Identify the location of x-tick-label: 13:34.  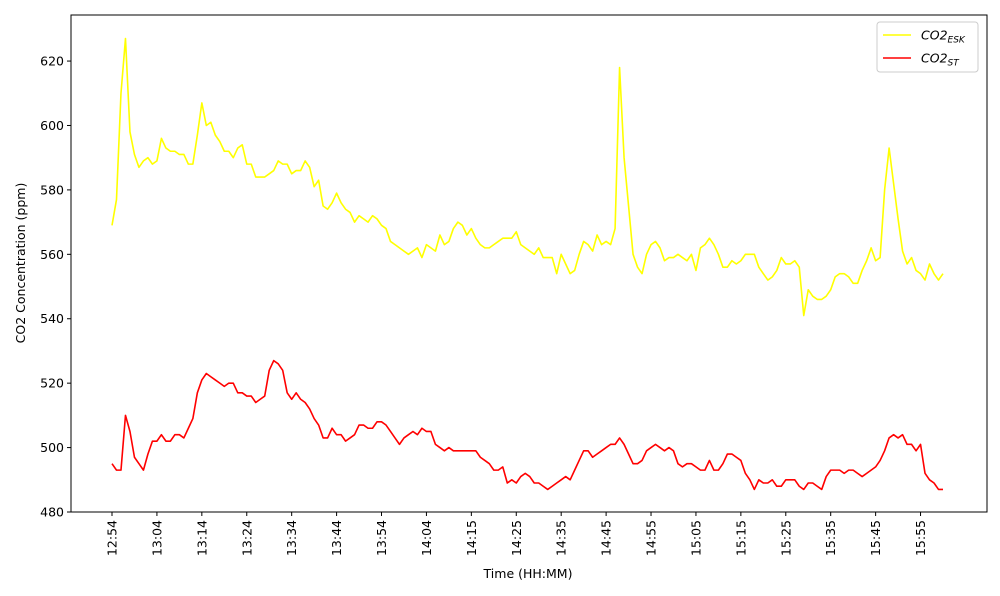
(291, 538).